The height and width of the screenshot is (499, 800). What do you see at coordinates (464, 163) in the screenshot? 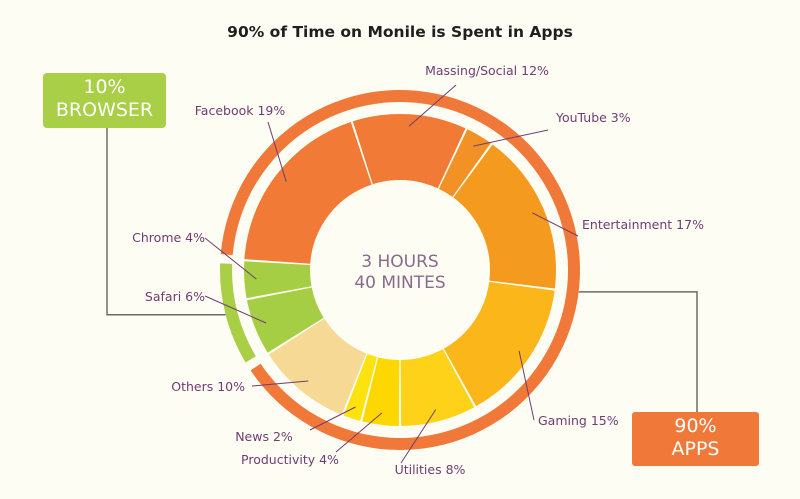
I see `slice-youtube` at bounding box center [464, 163].